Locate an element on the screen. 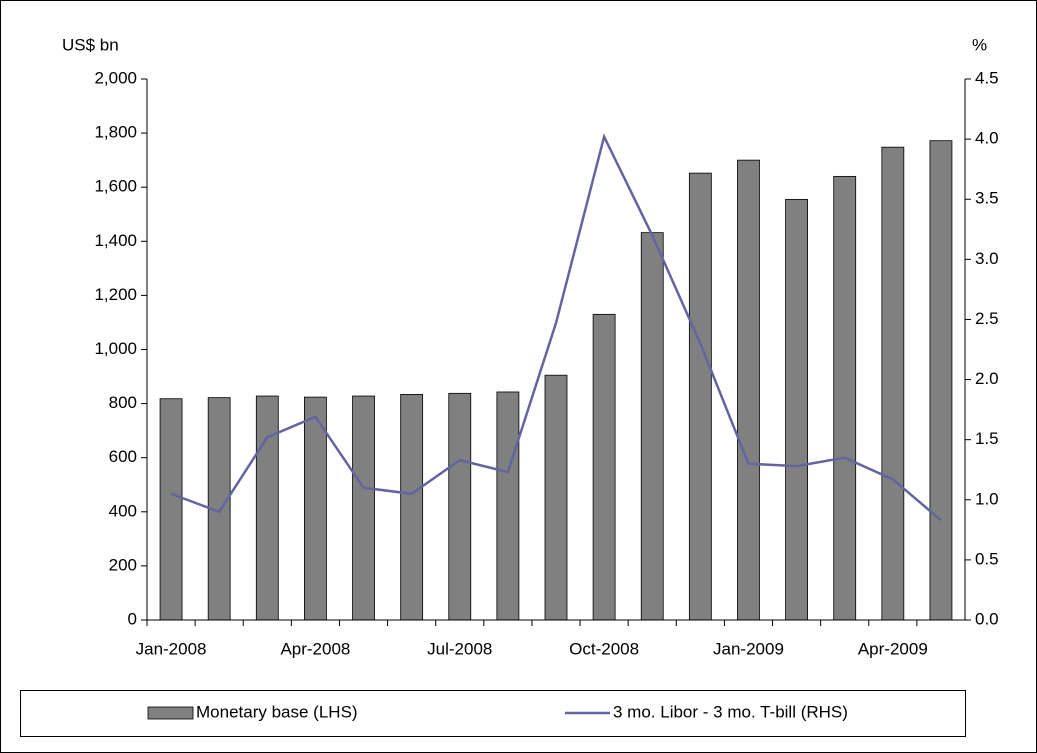  y-tick-label: 1,400 is located at coordinates (115, 240).